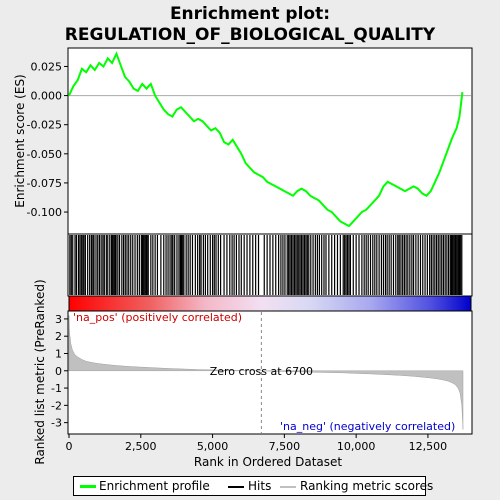 The height and width of the screenshot is (500, 500). I want to click on es-y-axis-label: Enrichment score (ES), so click(20, 140).